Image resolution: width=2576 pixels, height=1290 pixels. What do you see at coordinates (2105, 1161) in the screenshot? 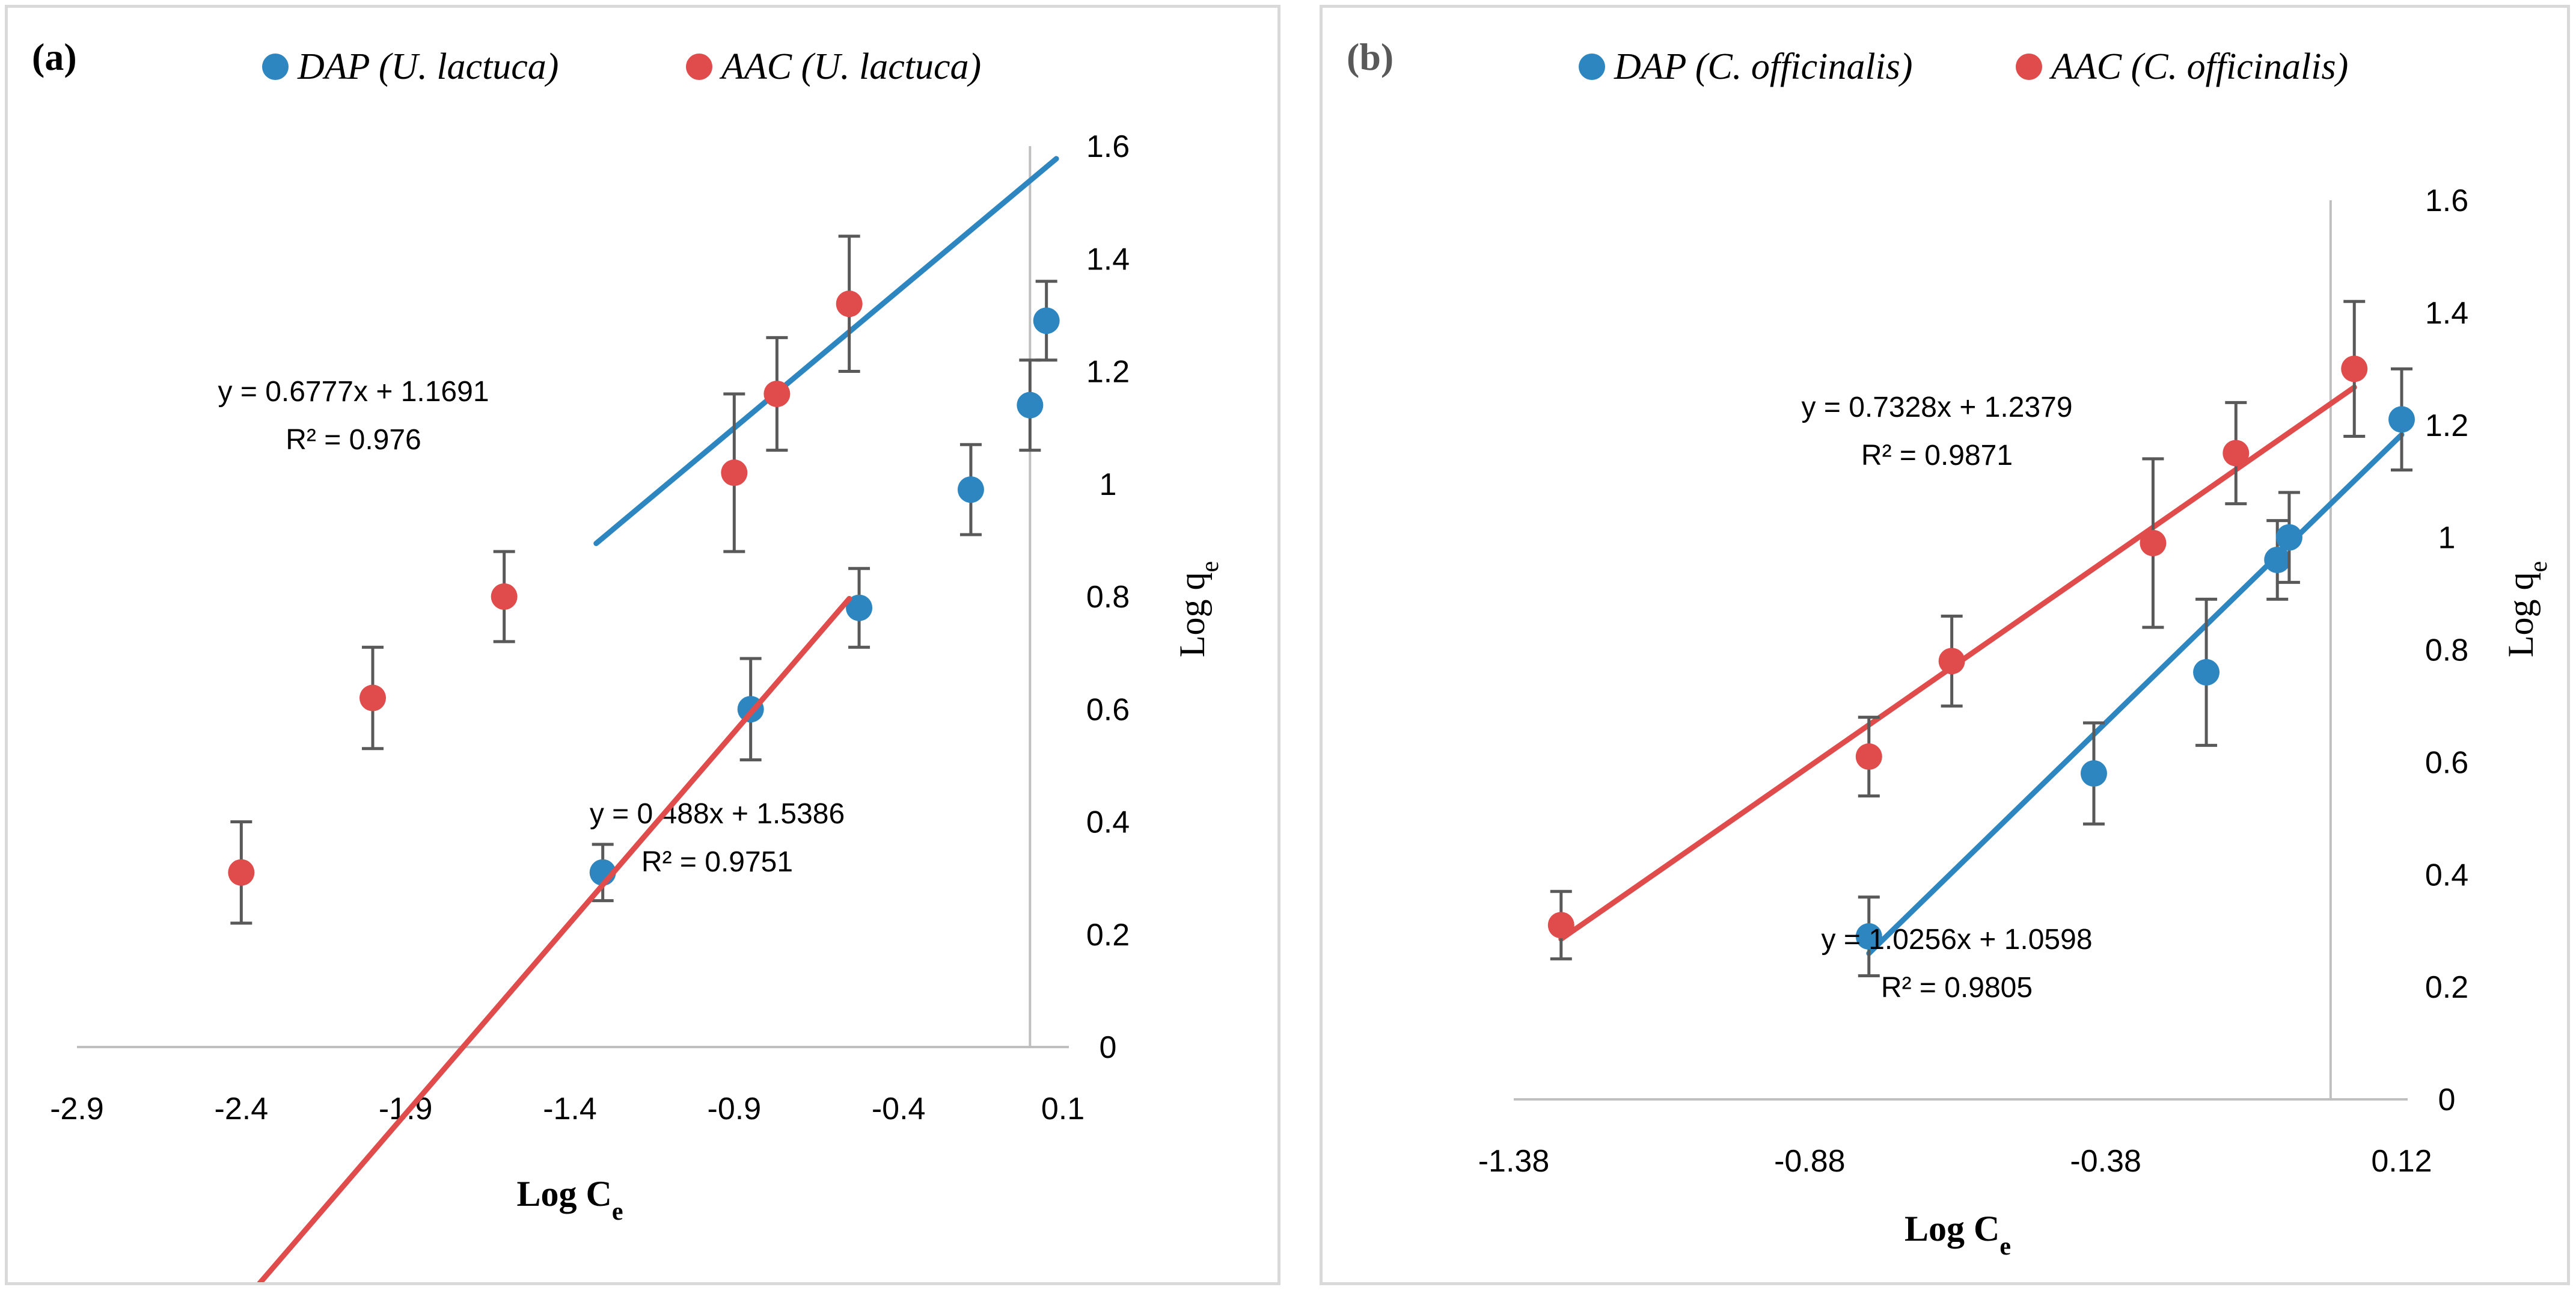
I see `x-tick-label: -0.38` at bounding box center [2105, 1161].